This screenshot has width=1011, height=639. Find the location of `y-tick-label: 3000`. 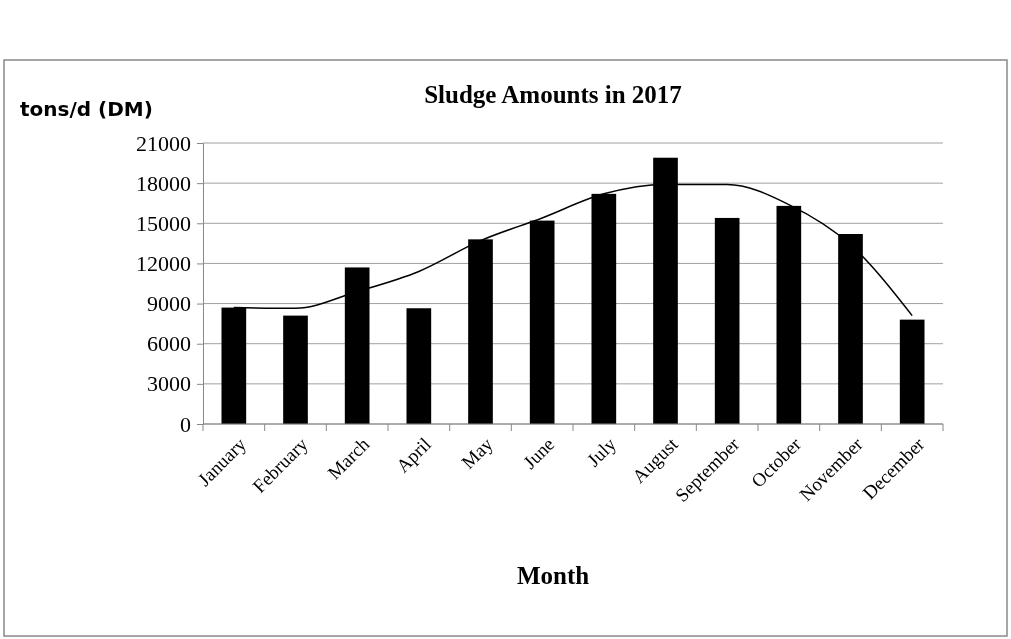

y-tick-label: 3000 is located at coordinates (169, 384).